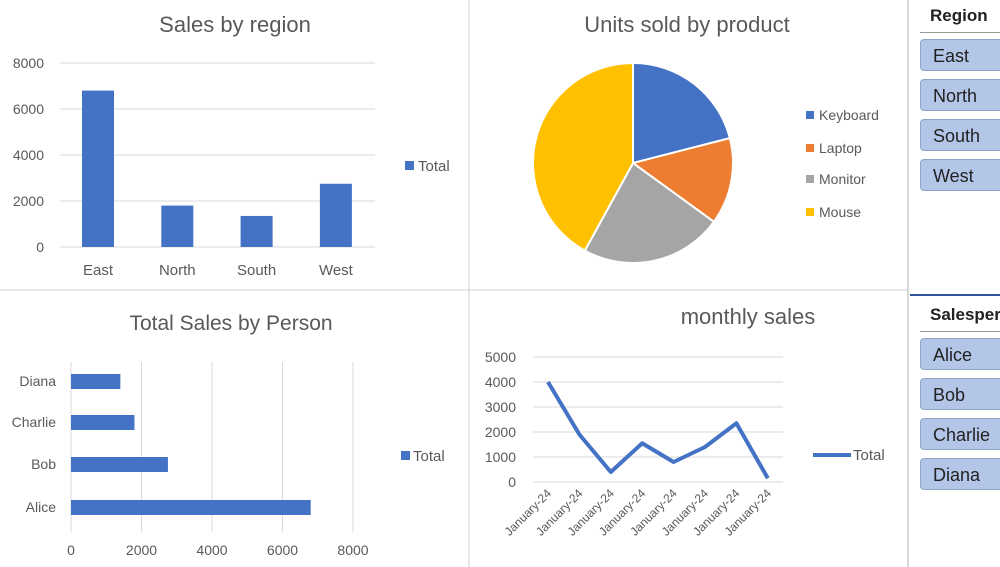 The image size is (1000, 567). Describe the element at coordinates (256, 270) in the screenshot. I see `x-tick-label: South` at that location.